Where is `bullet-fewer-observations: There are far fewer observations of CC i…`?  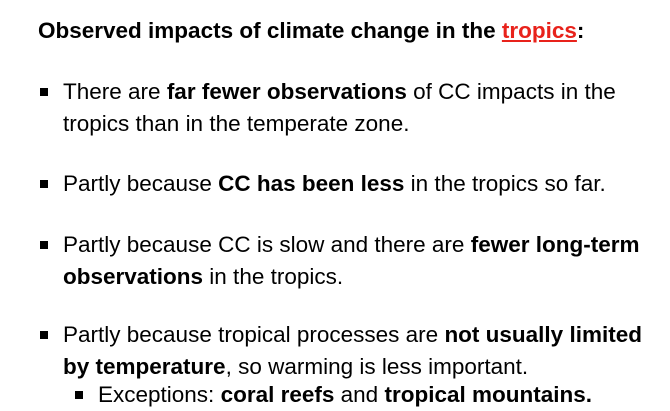 bullet-fewer-observations: There are far fewer observations of CC i… is located at coordinates (351, 108).